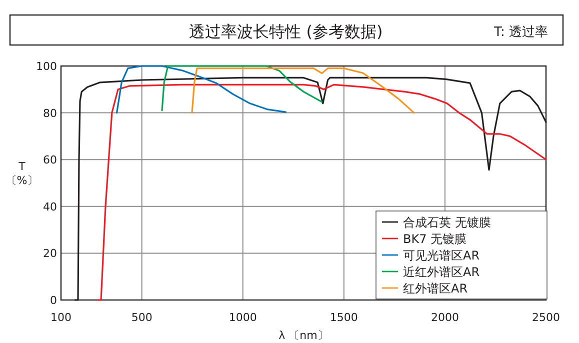 The image size is (579, 343). Describe the element at coordinates (53, 300) in the screenshot. I see `y-tick-label: 0` at that location.